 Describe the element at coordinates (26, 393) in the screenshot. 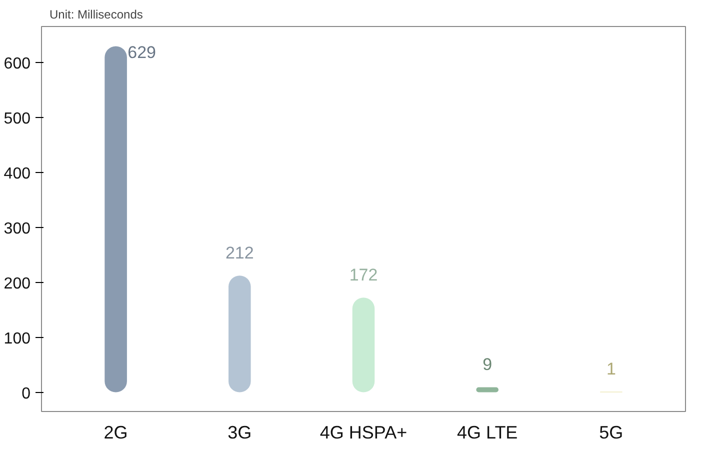

I see `y-tick-label: 0` at that location.